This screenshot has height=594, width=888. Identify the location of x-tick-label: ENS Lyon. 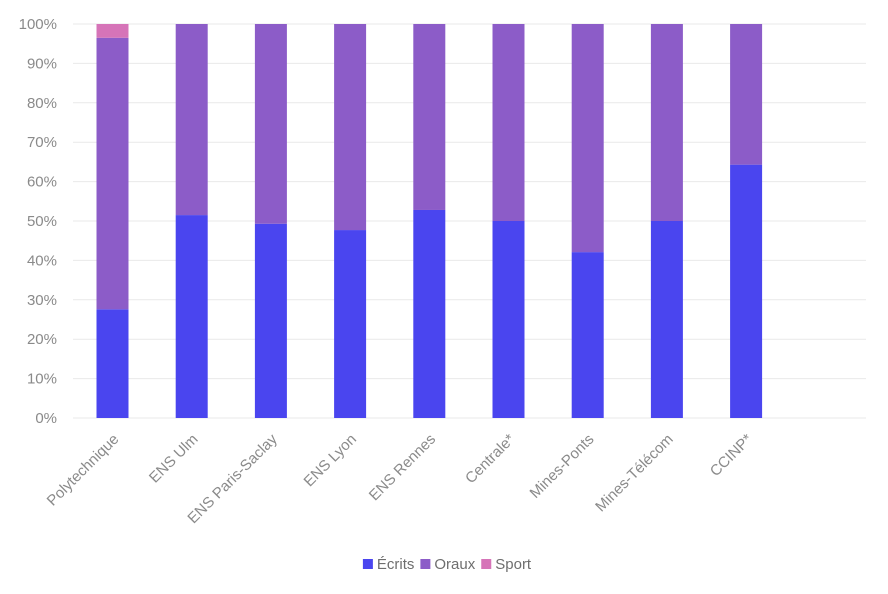
(330, 460).